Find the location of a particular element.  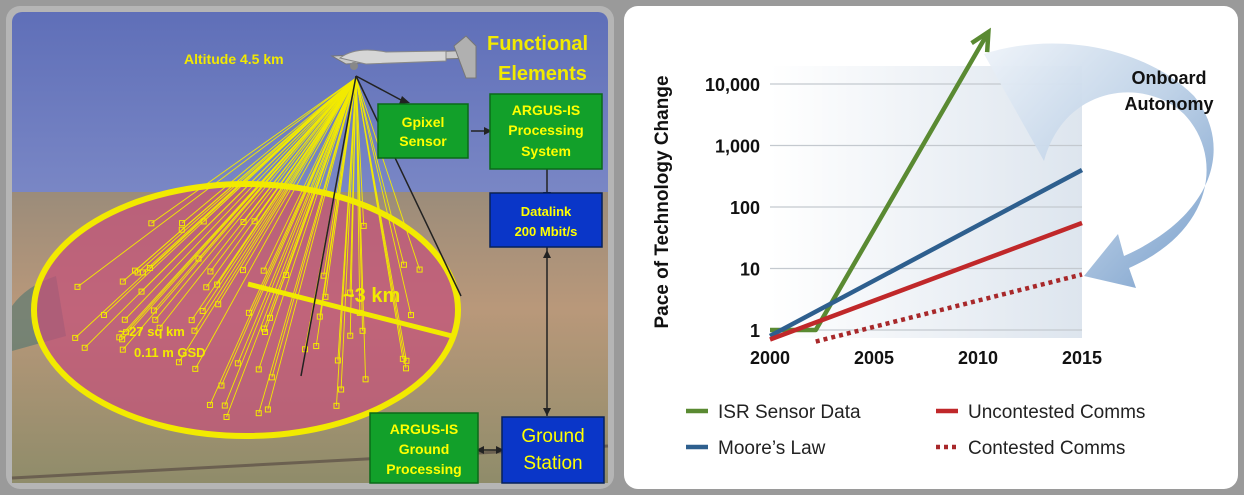

datalink-box is located at coordinates (546, 220).